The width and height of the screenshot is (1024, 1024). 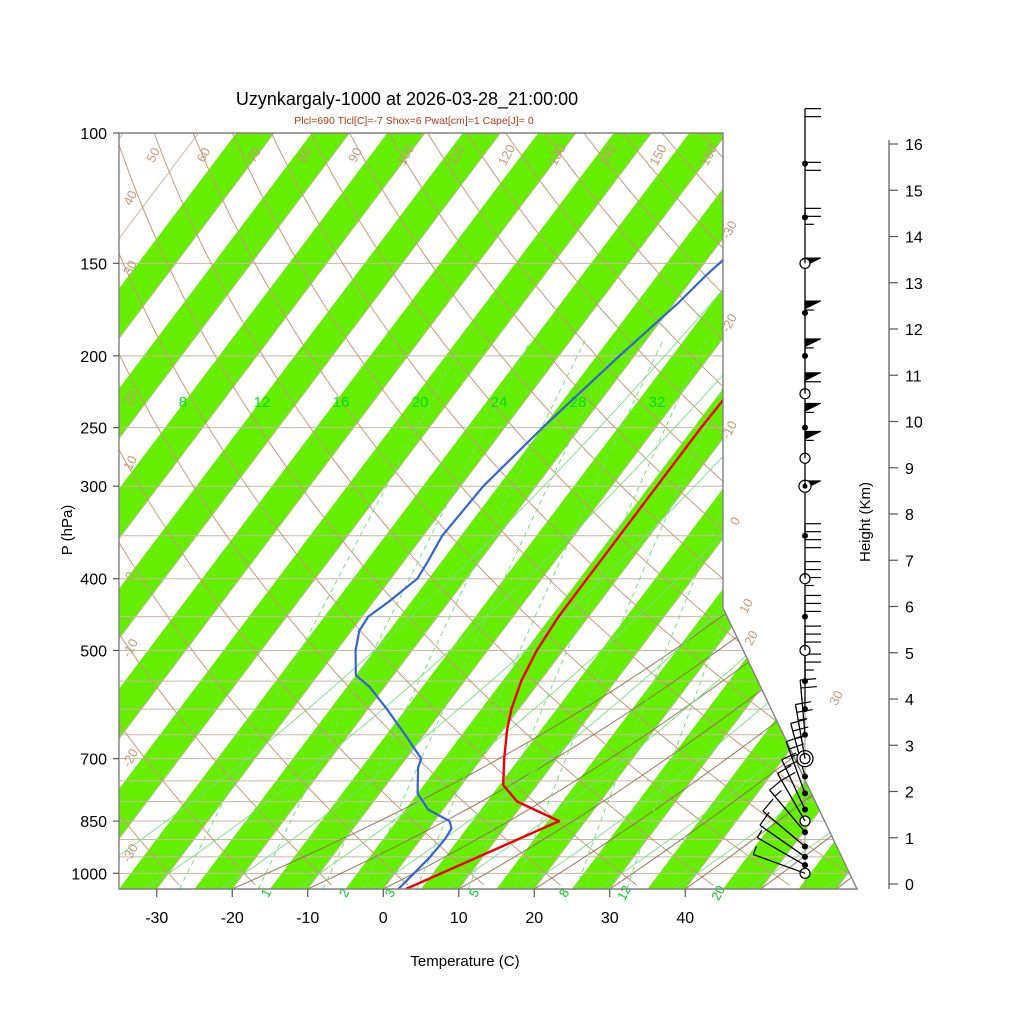 What do you see at coordinates (93, 264) in the screenshot?
I see `pressure-tick-label-150: 150` at bounding box center [93, 264].